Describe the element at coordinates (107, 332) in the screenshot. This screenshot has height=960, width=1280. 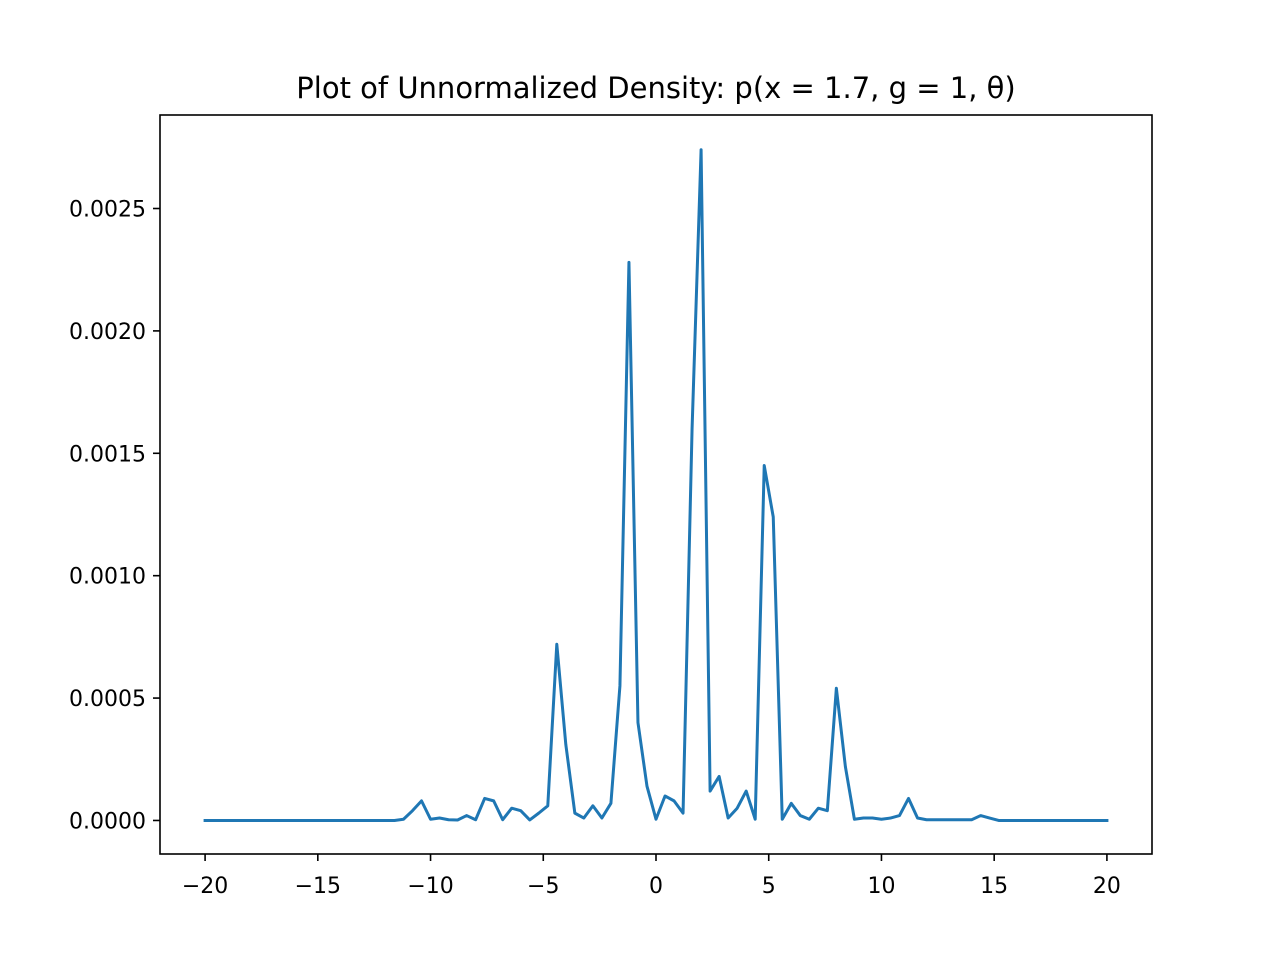
I see `y-tick-label: 0.0020` at that location.